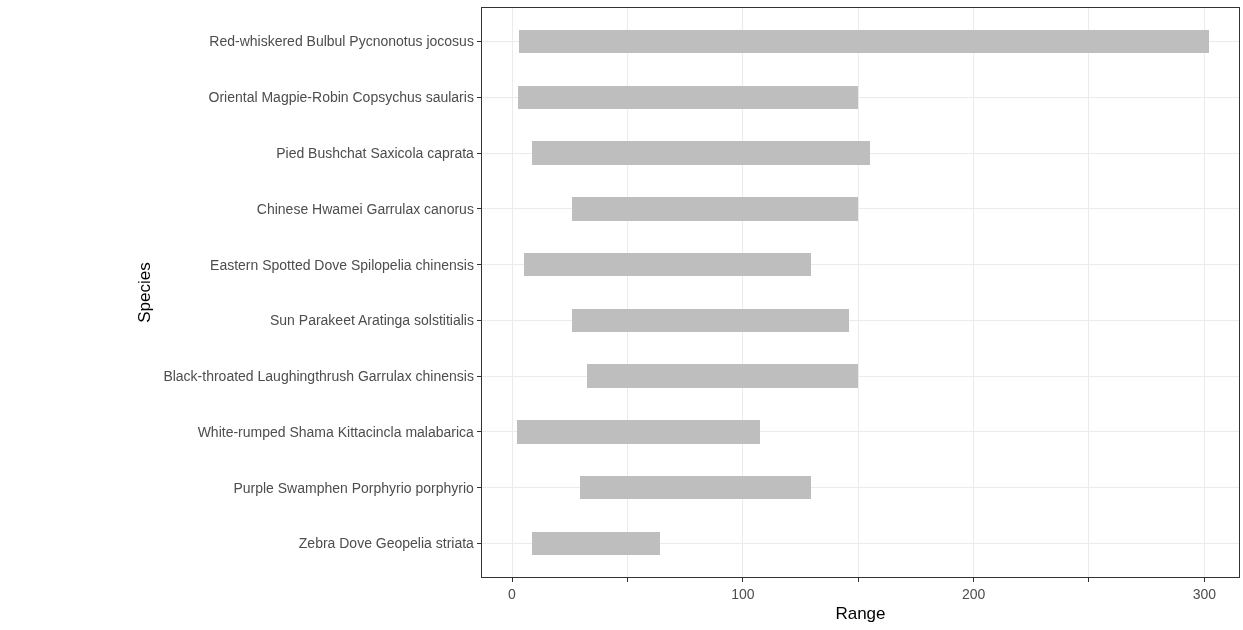 The width and height of the screenshot is (1243, 630). What do you see at coordinates (341, 41) in the screenshot?
I see `y-tick-label: Red-whiskered Bulbul Pycnonotus jocosus` at bounding box center [341, 41].